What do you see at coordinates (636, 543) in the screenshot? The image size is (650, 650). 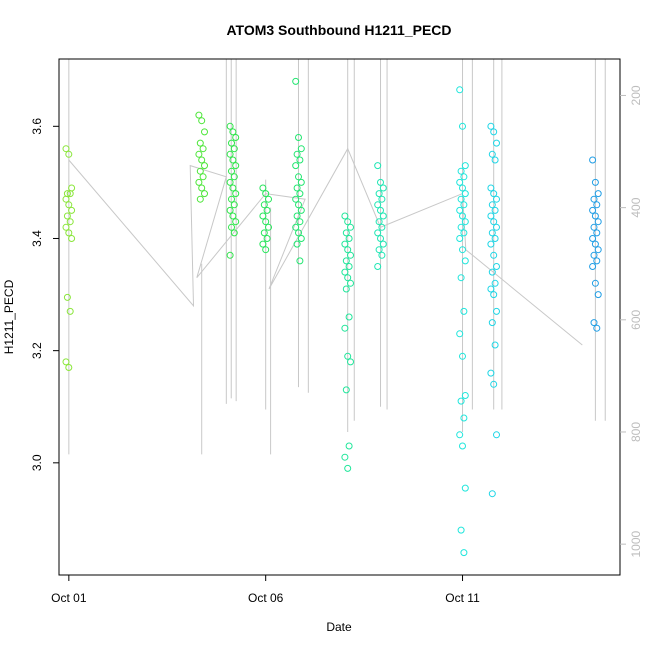 I see `right-y-tick-label: 1000` at bounding box center [636, 543].